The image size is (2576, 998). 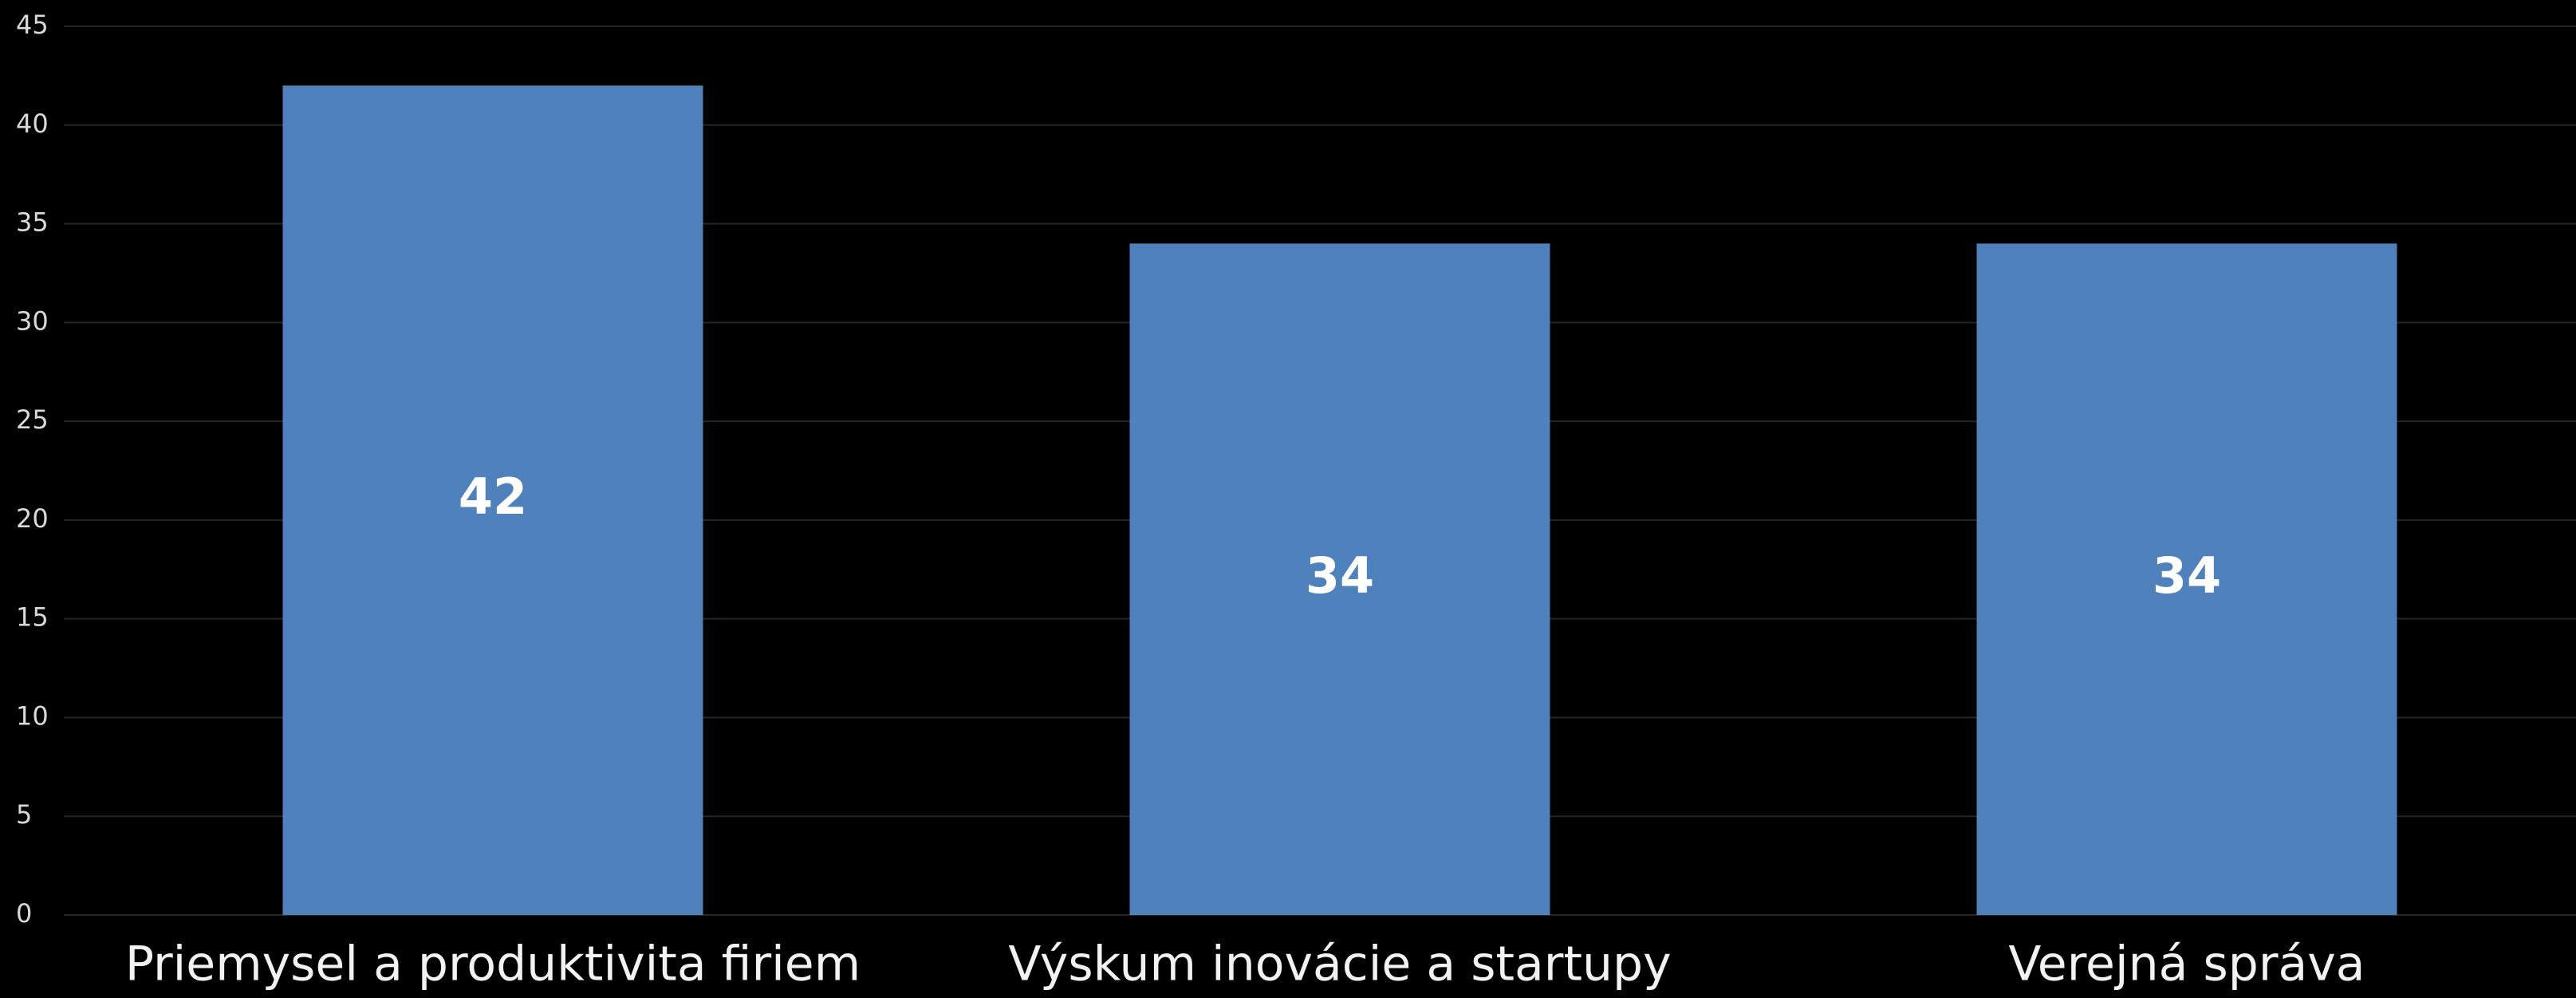 What do you see at coordinates (2186, 964) in the screenshot?
I see `x-tick-label: Verejná správa` at bounding box center [2186, 964].